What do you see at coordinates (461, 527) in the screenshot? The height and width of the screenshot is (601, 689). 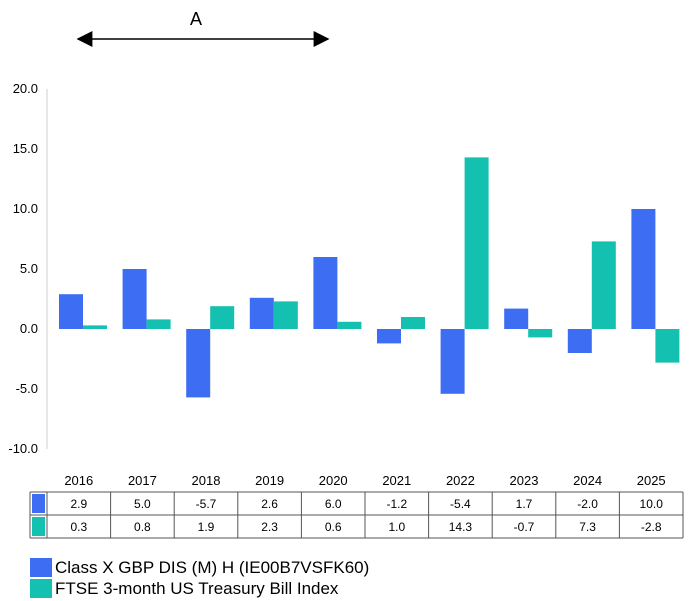 I see `table-cell-index: 14.3` at bounding box center [461, 527].